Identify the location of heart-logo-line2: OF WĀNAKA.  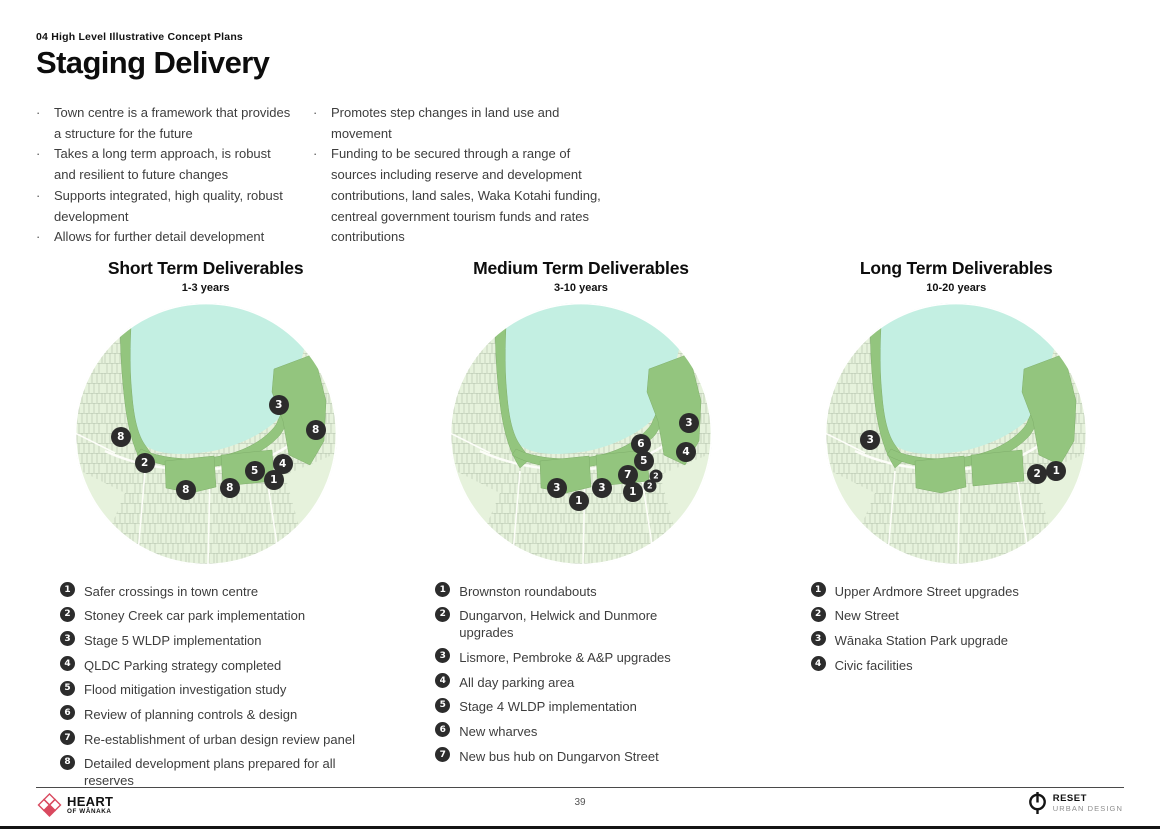
(89, 811).